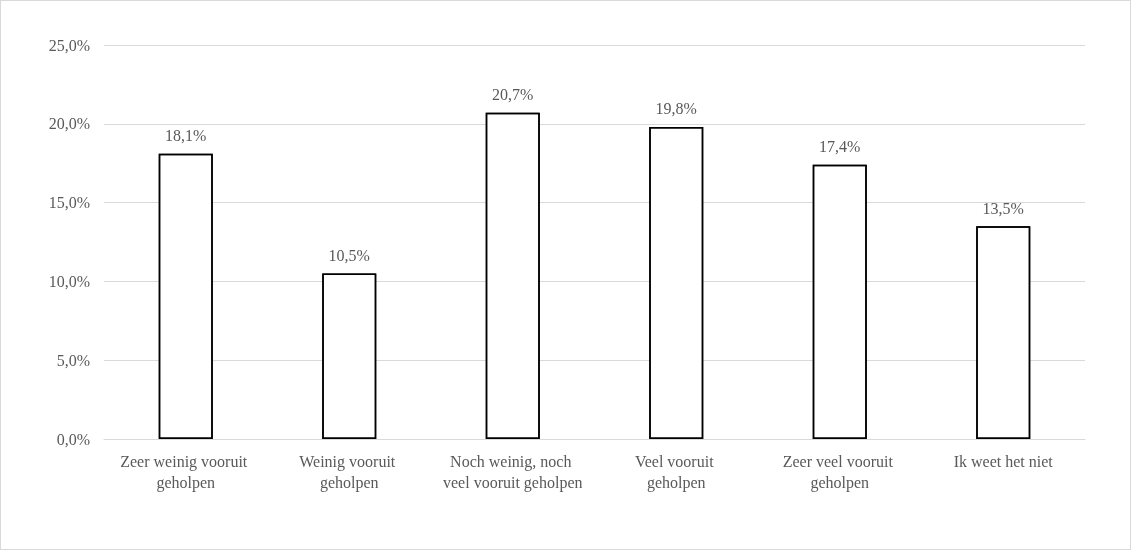 The width and height of the screenshot is (1131, 550). I want to click on y-tick-label: 10,0%, so click(69, 281).